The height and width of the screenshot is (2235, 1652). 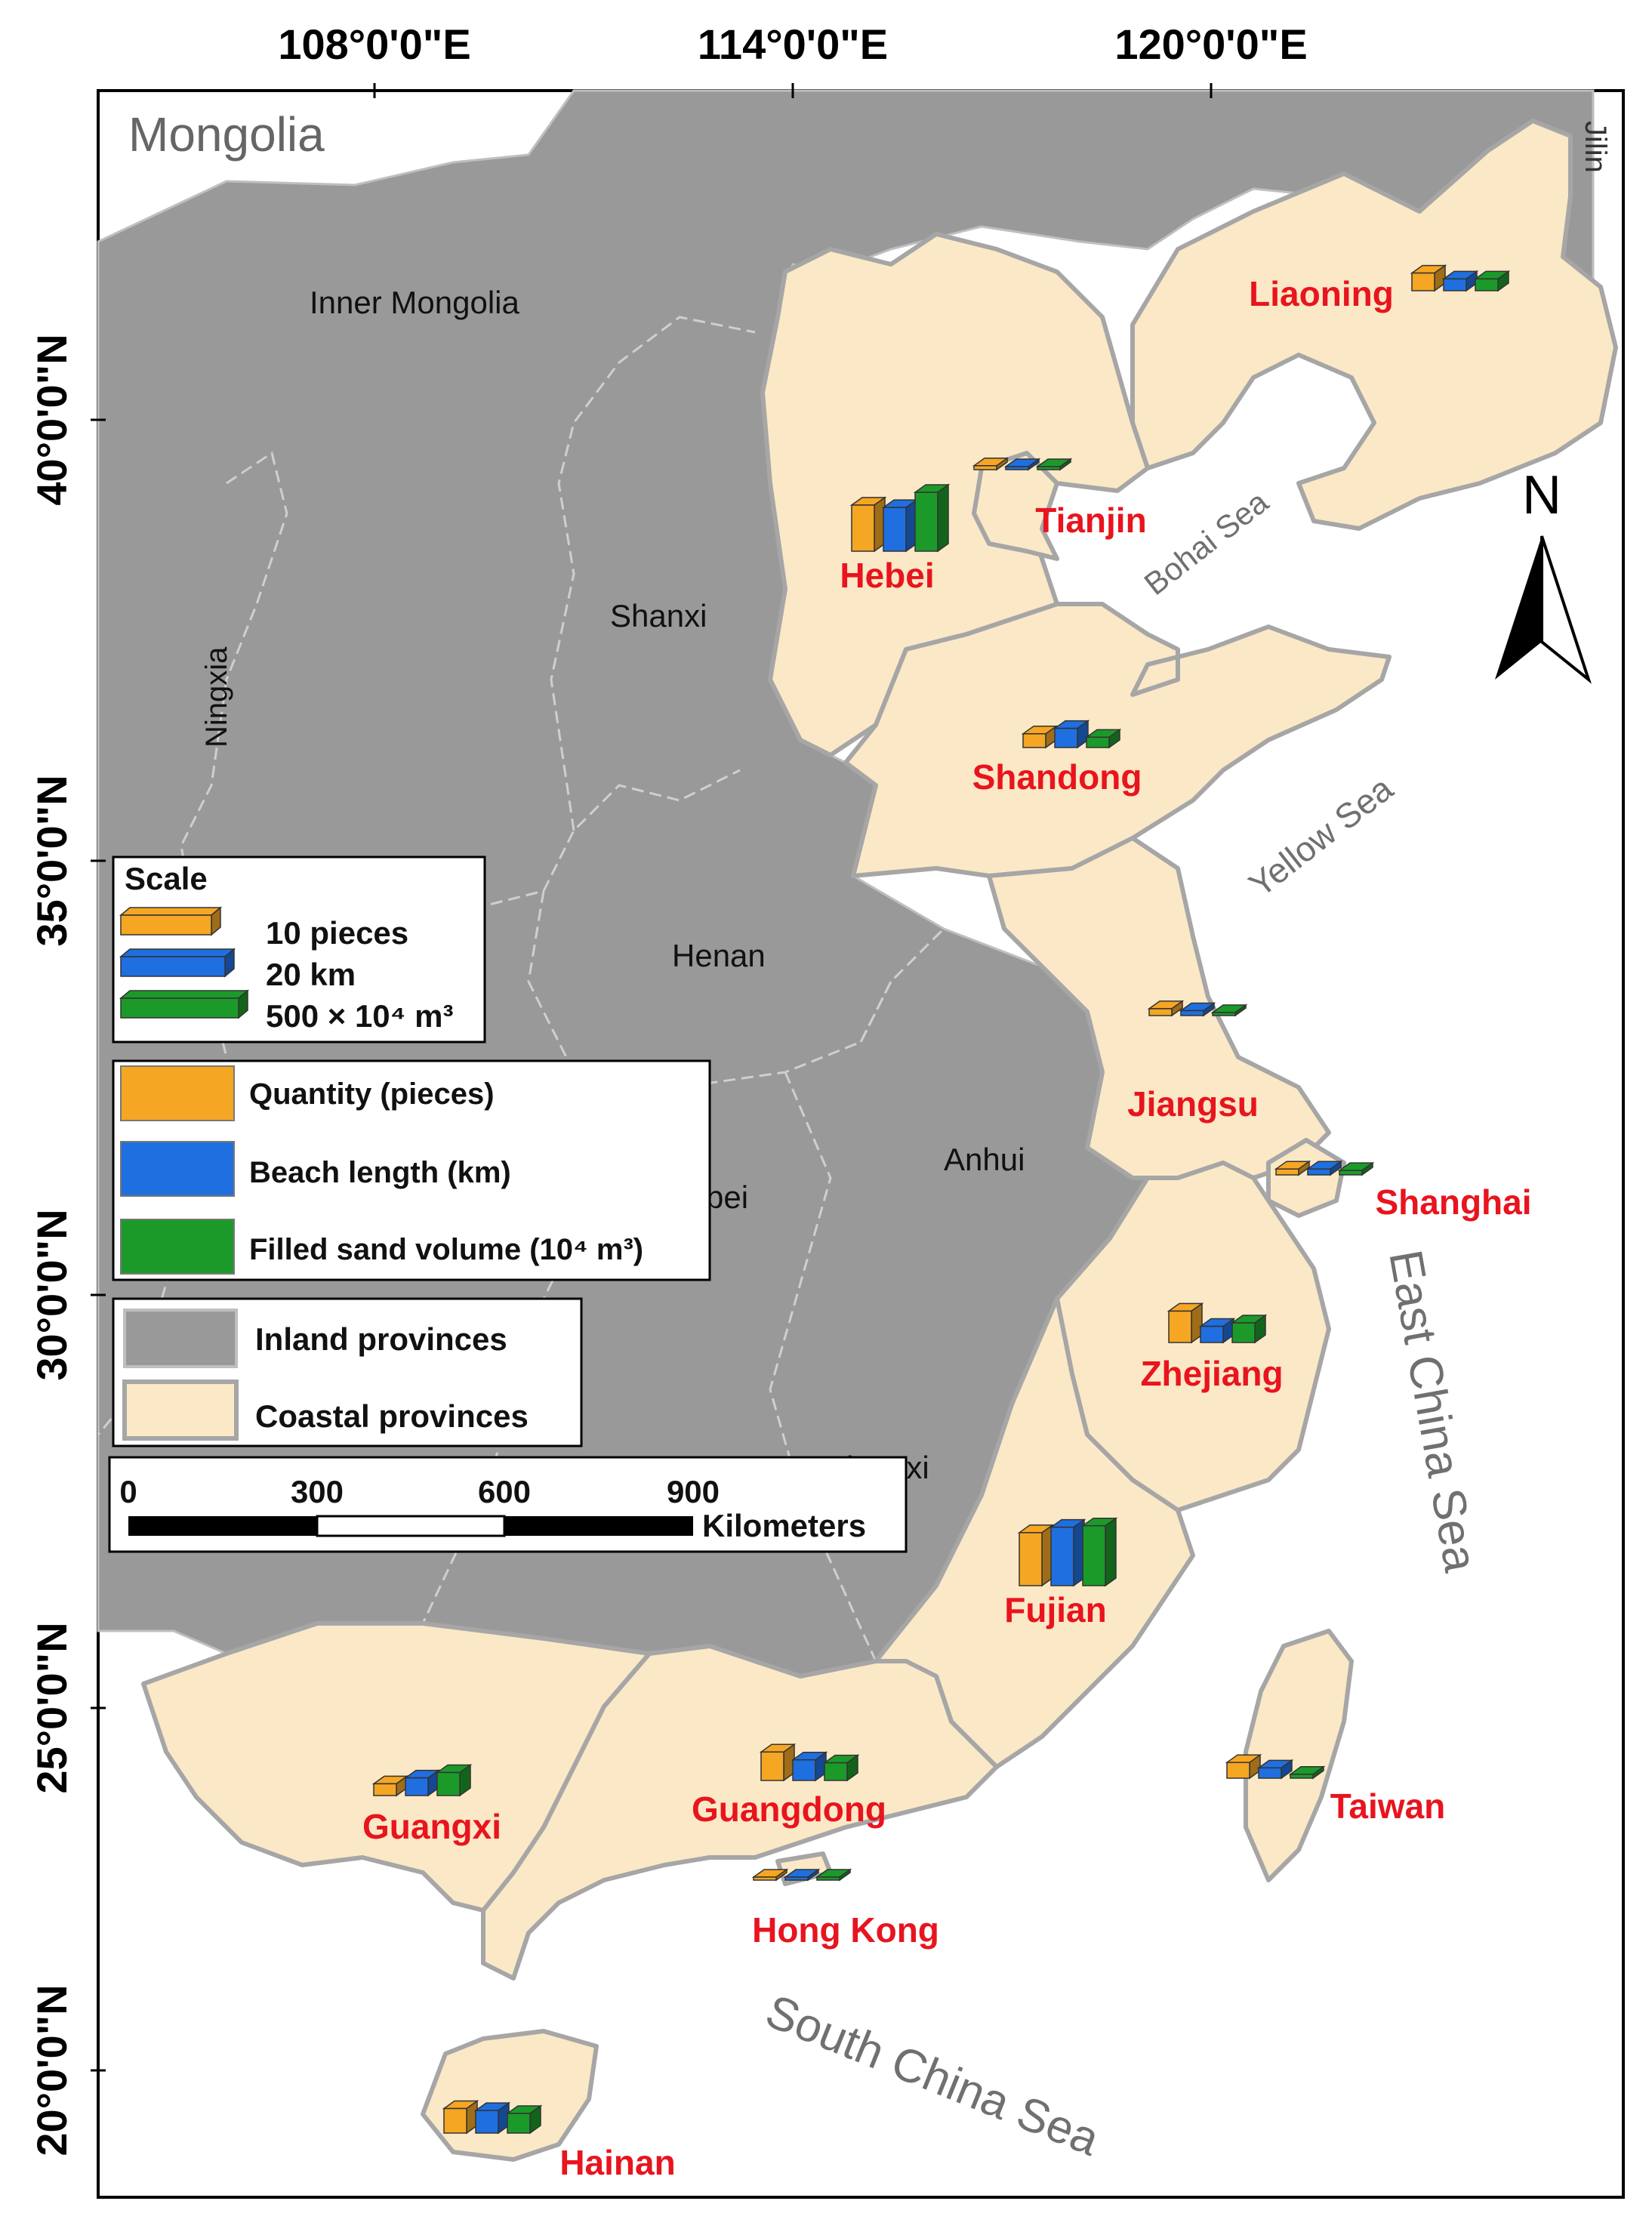 I want to click on bar-guangxi-quantity-front, so click(x=385, y=1790).